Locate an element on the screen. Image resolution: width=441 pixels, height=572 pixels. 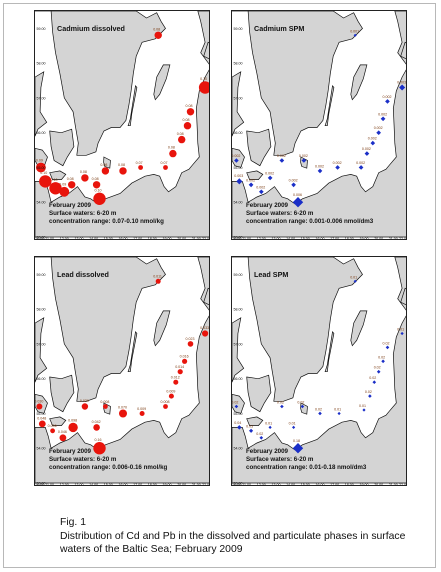
lon-tick-label: 19.00 is located at coordinates (167, 484).